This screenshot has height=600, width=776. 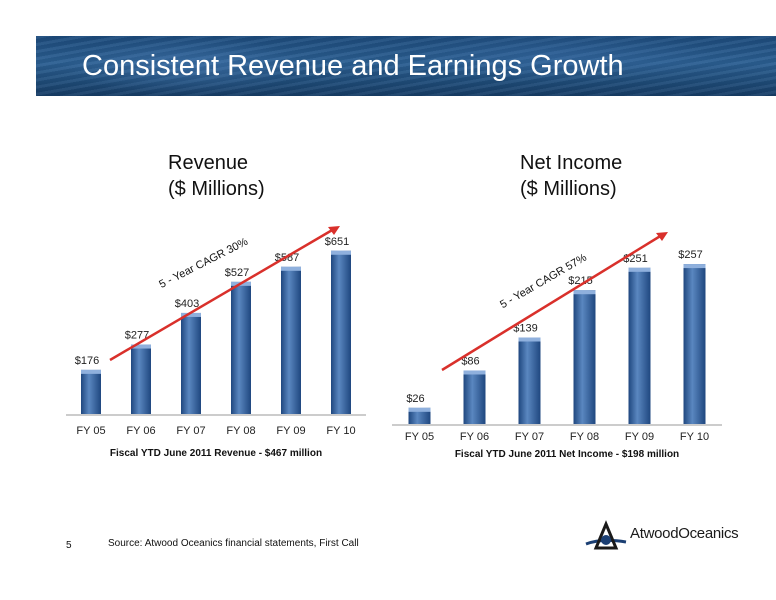 What do you see at coordinates (190, 431) in the screenshot?
I see `rev-category-label-3: FY 07` at bounding box center [190, 431].